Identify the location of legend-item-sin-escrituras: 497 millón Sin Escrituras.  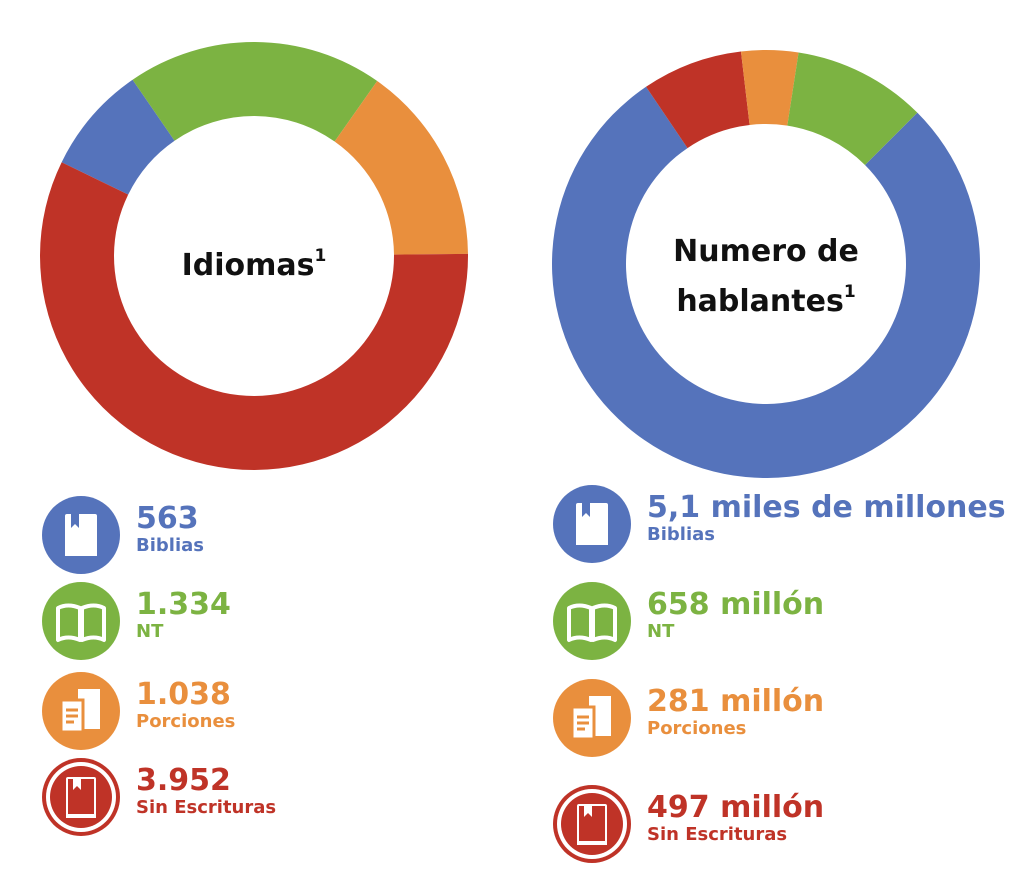
(786, 825).